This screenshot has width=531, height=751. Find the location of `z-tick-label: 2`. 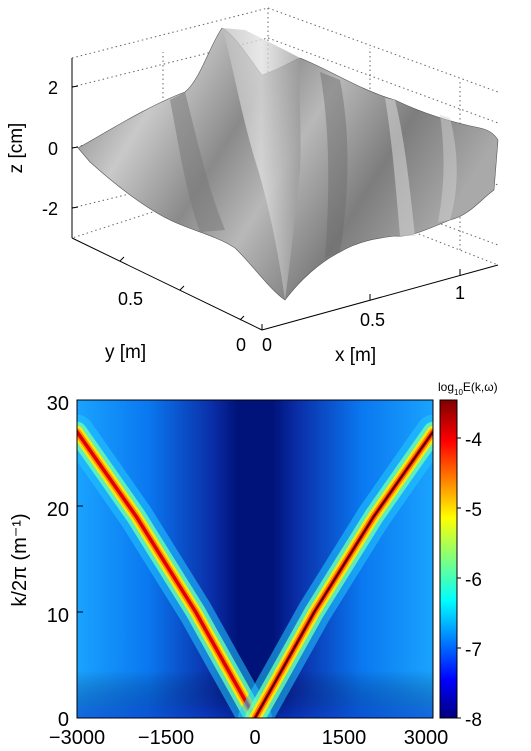

z-tick-label: 2 is located at coordinates (53, 88).